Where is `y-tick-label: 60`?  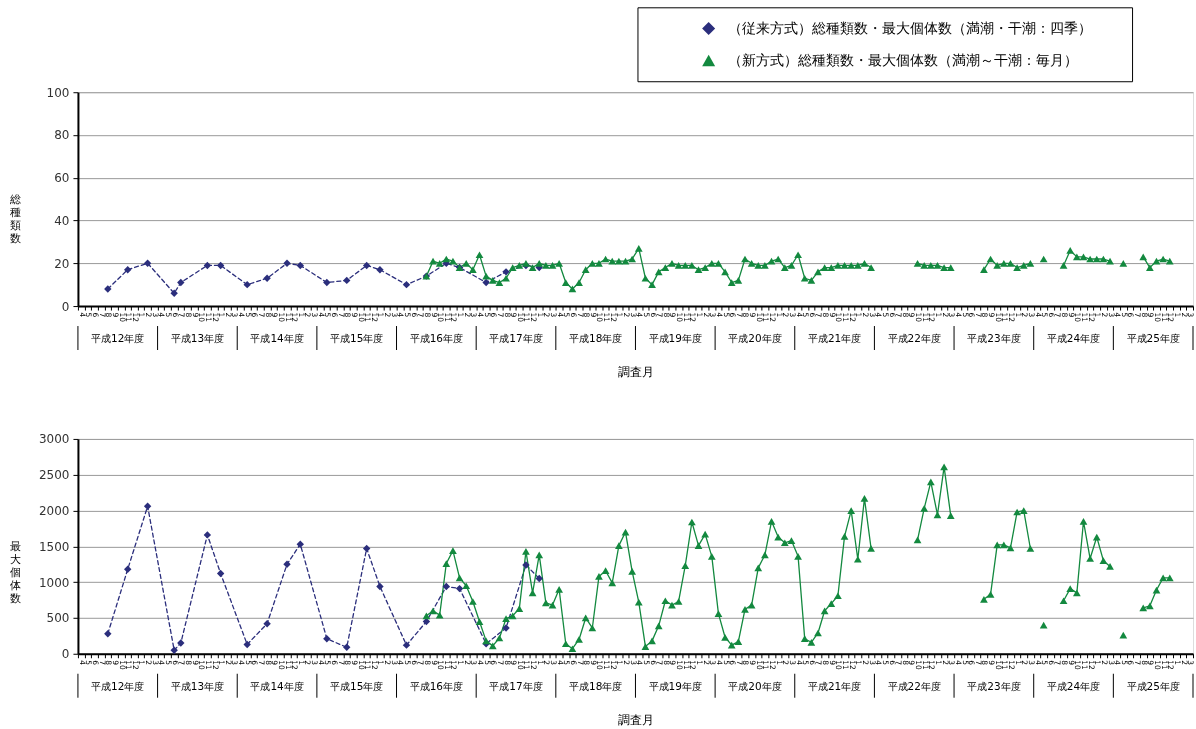
y-tick-label: 60 is located at coordinates (62, 178).